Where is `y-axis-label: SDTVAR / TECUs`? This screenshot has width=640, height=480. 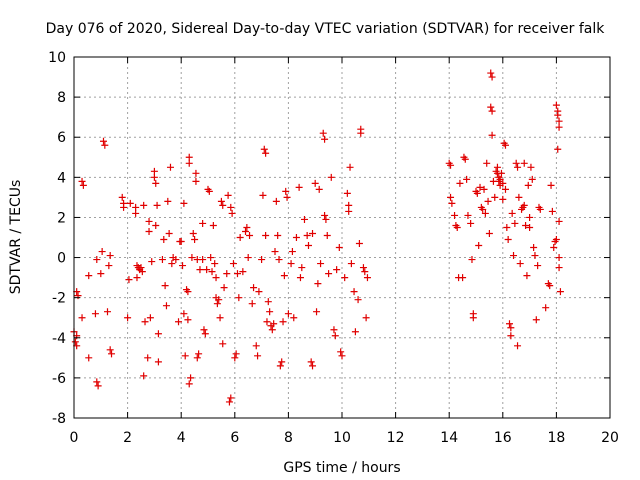
y-axis-label: SDTVAR / TECUs is located at coordinates (16, 237).